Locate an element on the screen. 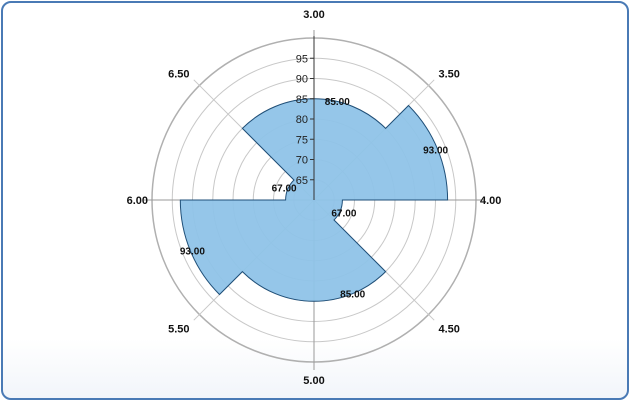 This screenshot has width=630, height=401. radial-tick-label: 80 is located at coordinates (302, 120).